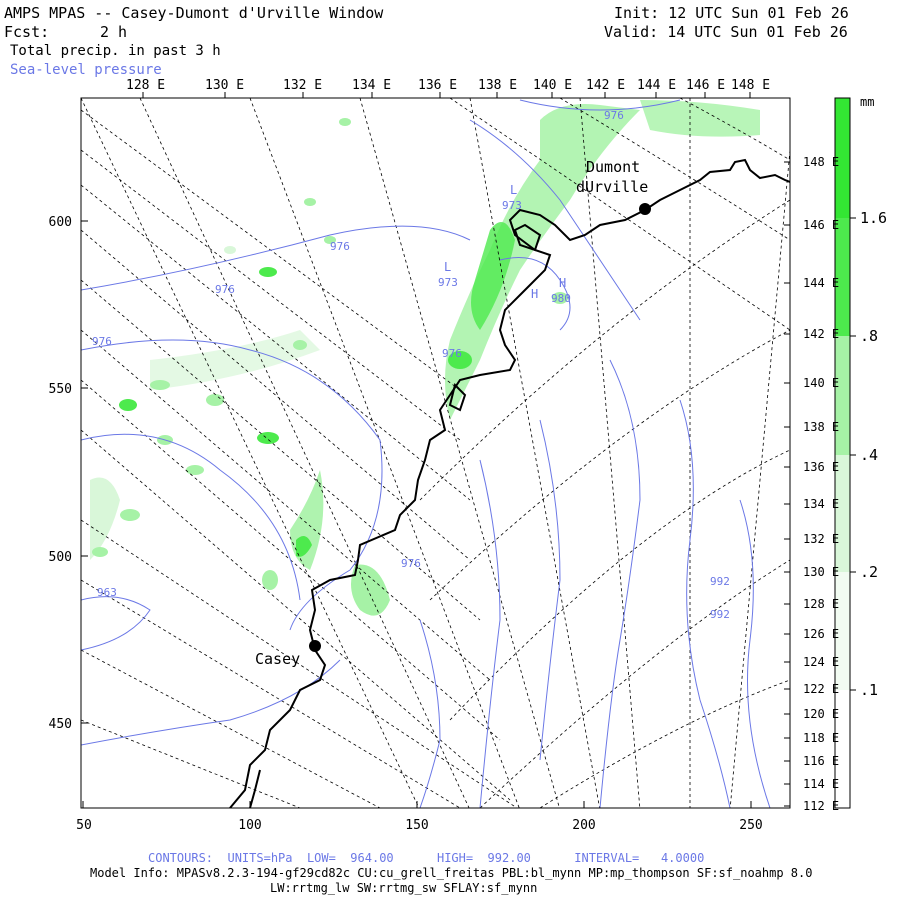 The height and width of the screenshot is (900, 900). I want to click on right-lon-label: 140 E, so click(821, 383).